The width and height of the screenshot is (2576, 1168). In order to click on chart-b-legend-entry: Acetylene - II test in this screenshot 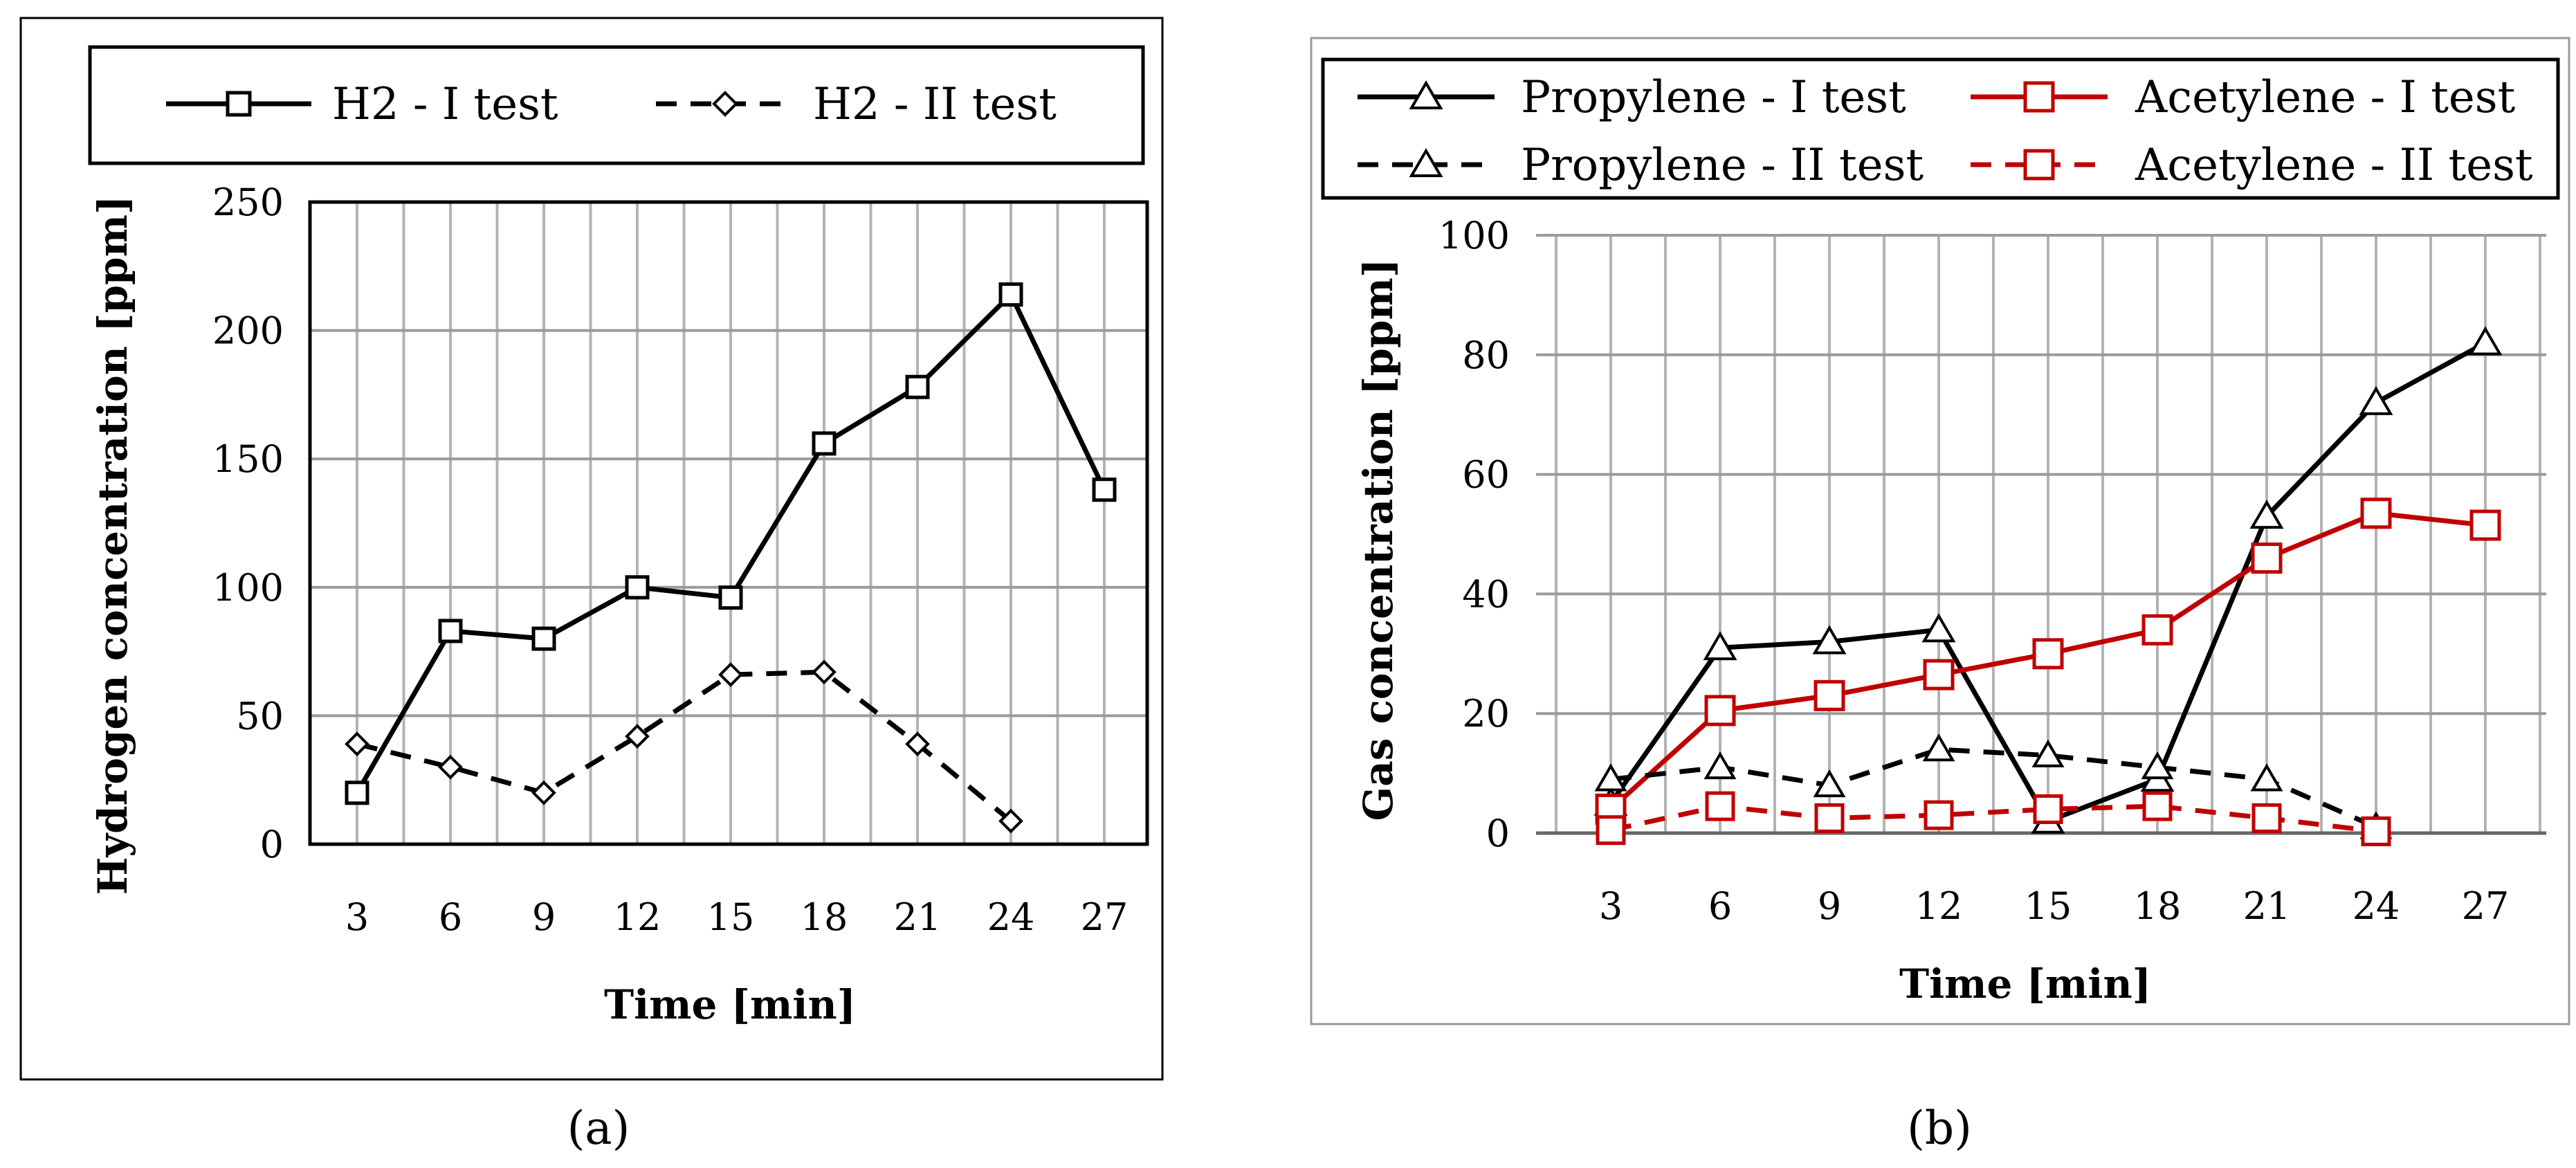, I will do `click(2252, 165)`.